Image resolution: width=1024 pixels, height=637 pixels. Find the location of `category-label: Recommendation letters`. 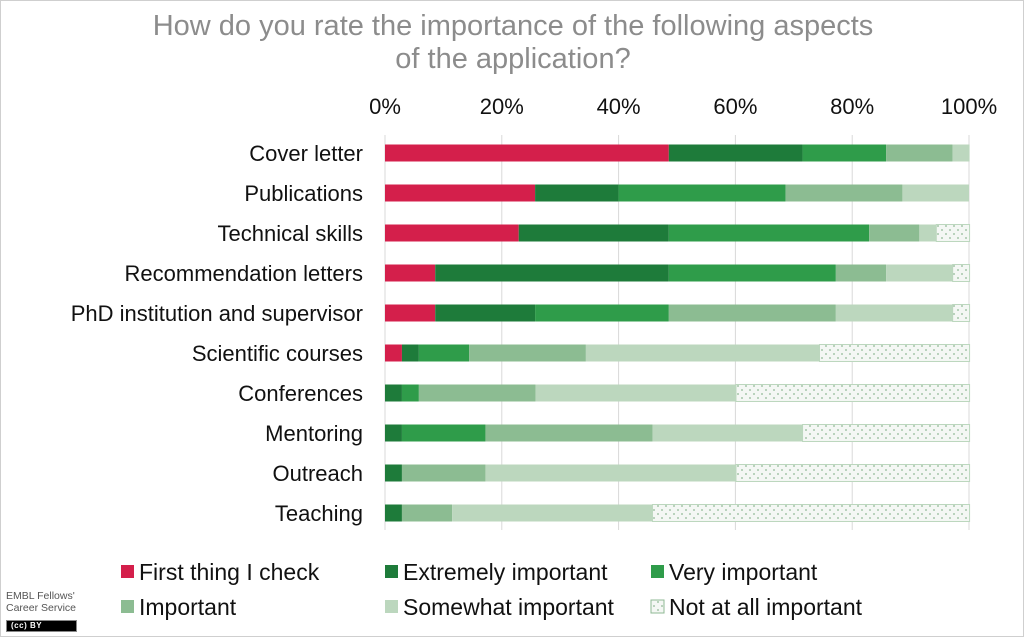

category-label: Recommendation letters is located at coordinates (244, 273).